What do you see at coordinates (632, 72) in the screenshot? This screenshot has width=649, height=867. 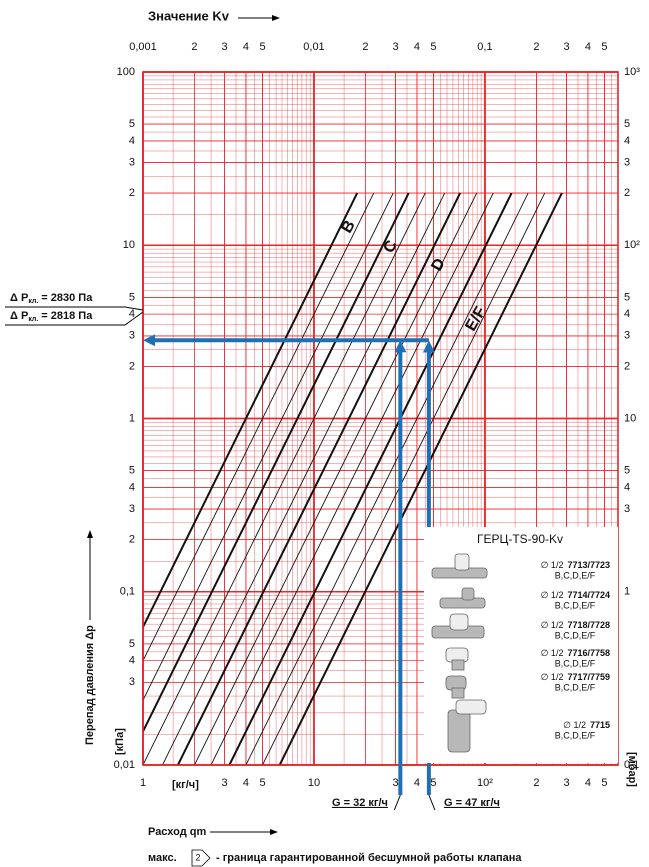 I see `y2-tick-label: 10³` at bounding box center [632, 72].